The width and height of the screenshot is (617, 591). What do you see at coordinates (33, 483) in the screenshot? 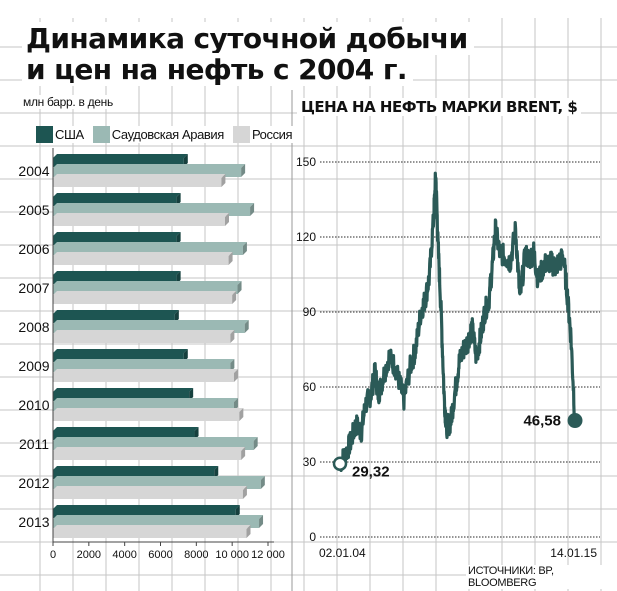
I see `year-label: 2012` at bounding box center [33, 483].